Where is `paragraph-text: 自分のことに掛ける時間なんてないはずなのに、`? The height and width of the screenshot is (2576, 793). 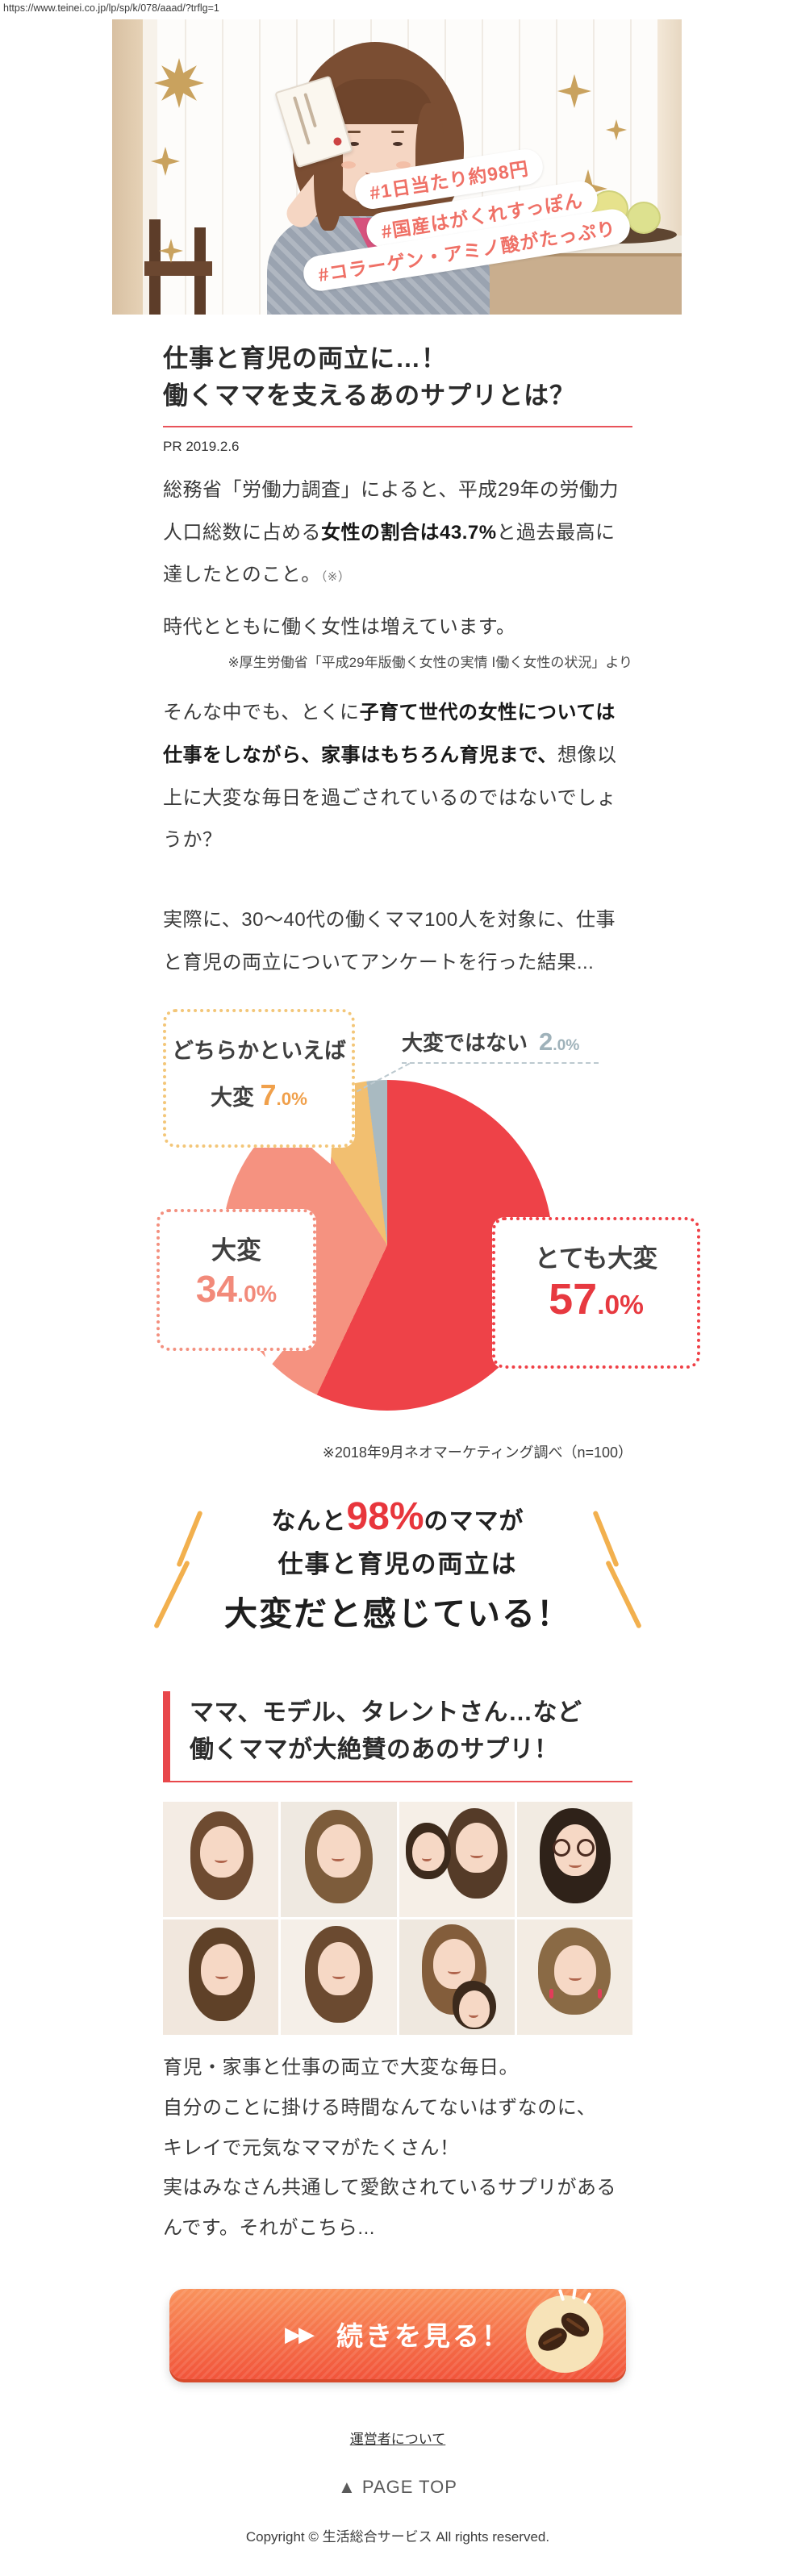
paragraph-text: 自分のことに掛ける時間なんてないはずなのに、 is located at coordinates (380, 2107).